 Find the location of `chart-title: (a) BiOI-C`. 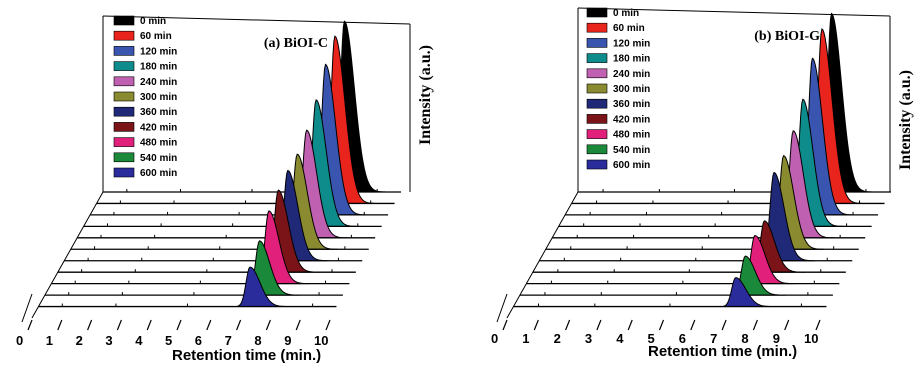

chart-title: (a) BiOI-C is located at coordinates (296, 43).